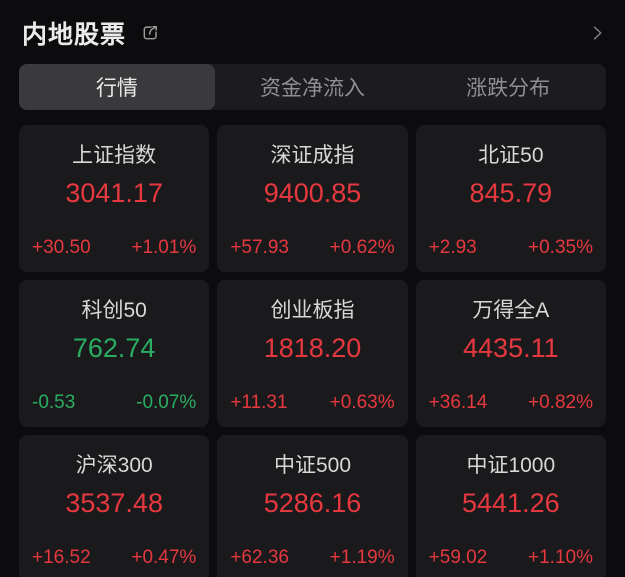 This screenshot has height=577, width=625. I want to click on index-card-csi1000: 中证1000 5441.26 +59.02 +1.10%, so click(510, 506).